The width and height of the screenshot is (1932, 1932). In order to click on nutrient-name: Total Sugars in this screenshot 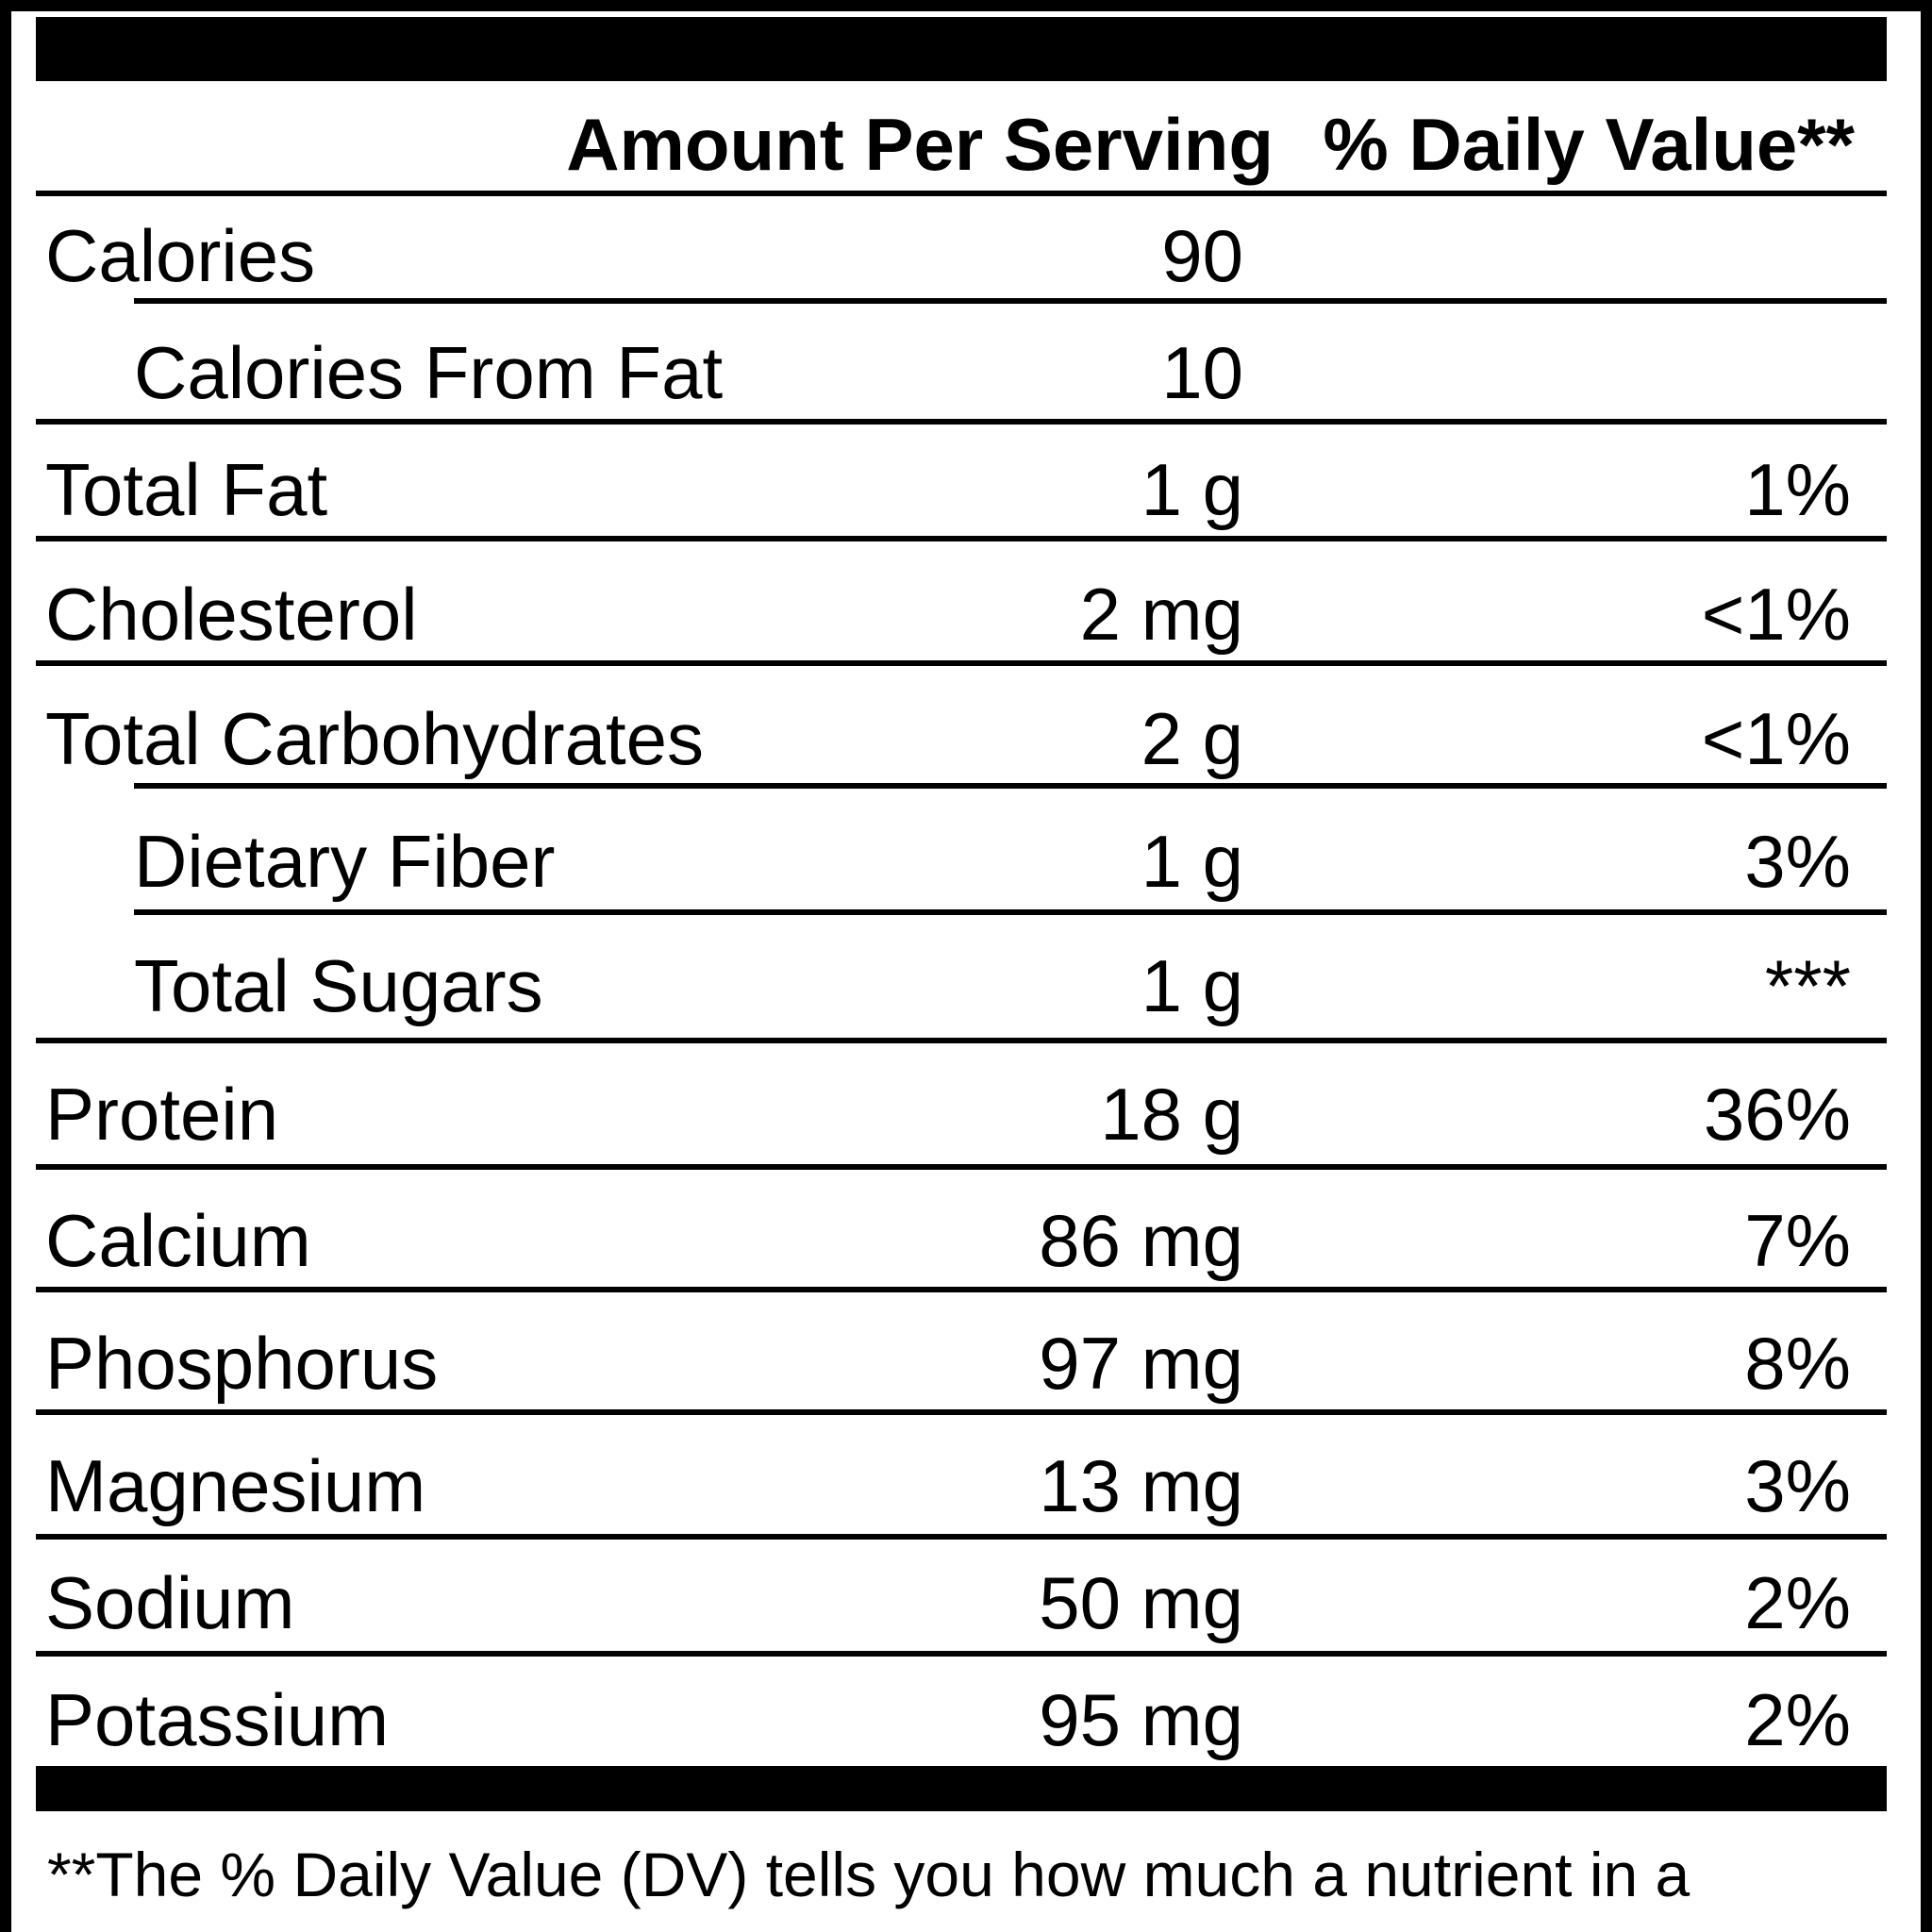, I will do `click(339, 986)`.